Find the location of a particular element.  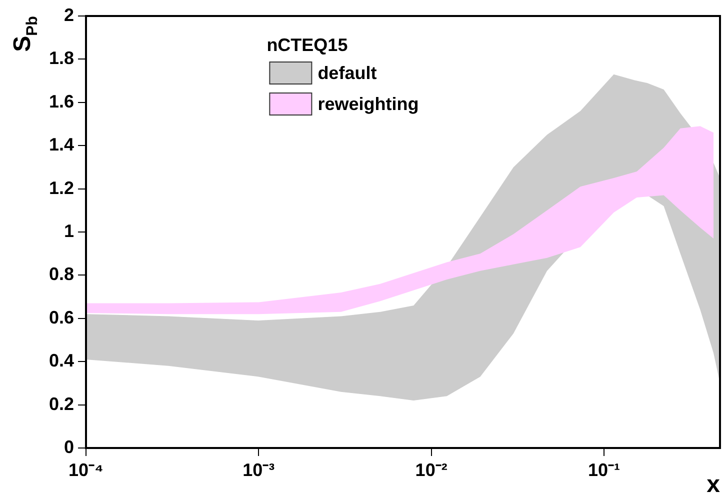

x-tick-label: 10⁻⁴ is located at coordinates (86, 470).